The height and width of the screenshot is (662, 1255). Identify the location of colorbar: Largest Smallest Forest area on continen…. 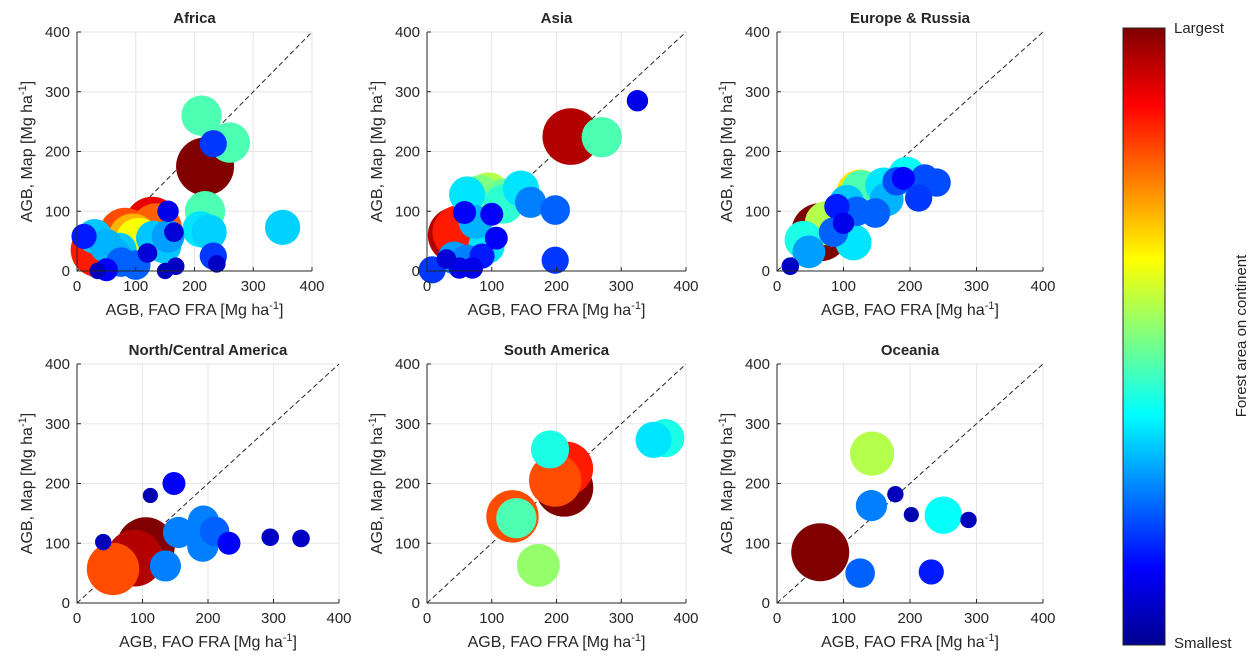
(1186, 336).